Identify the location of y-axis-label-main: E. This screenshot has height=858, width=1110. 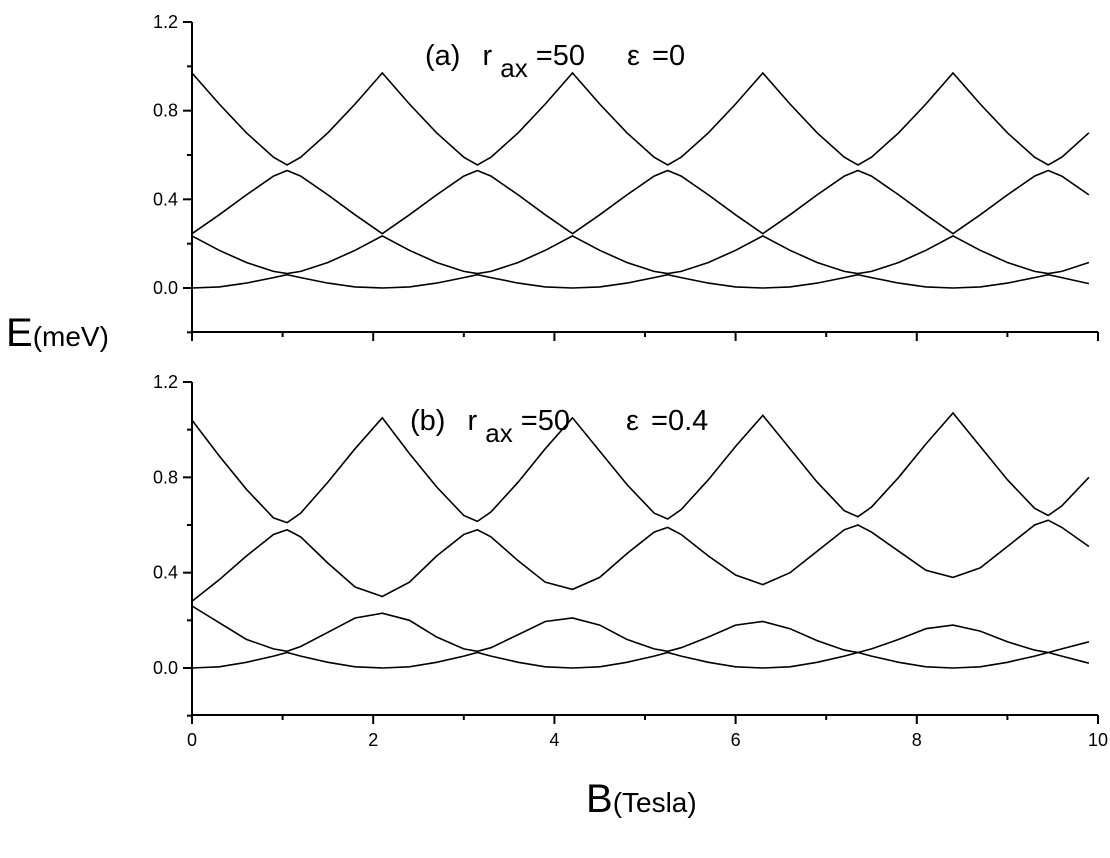
(19, 333).